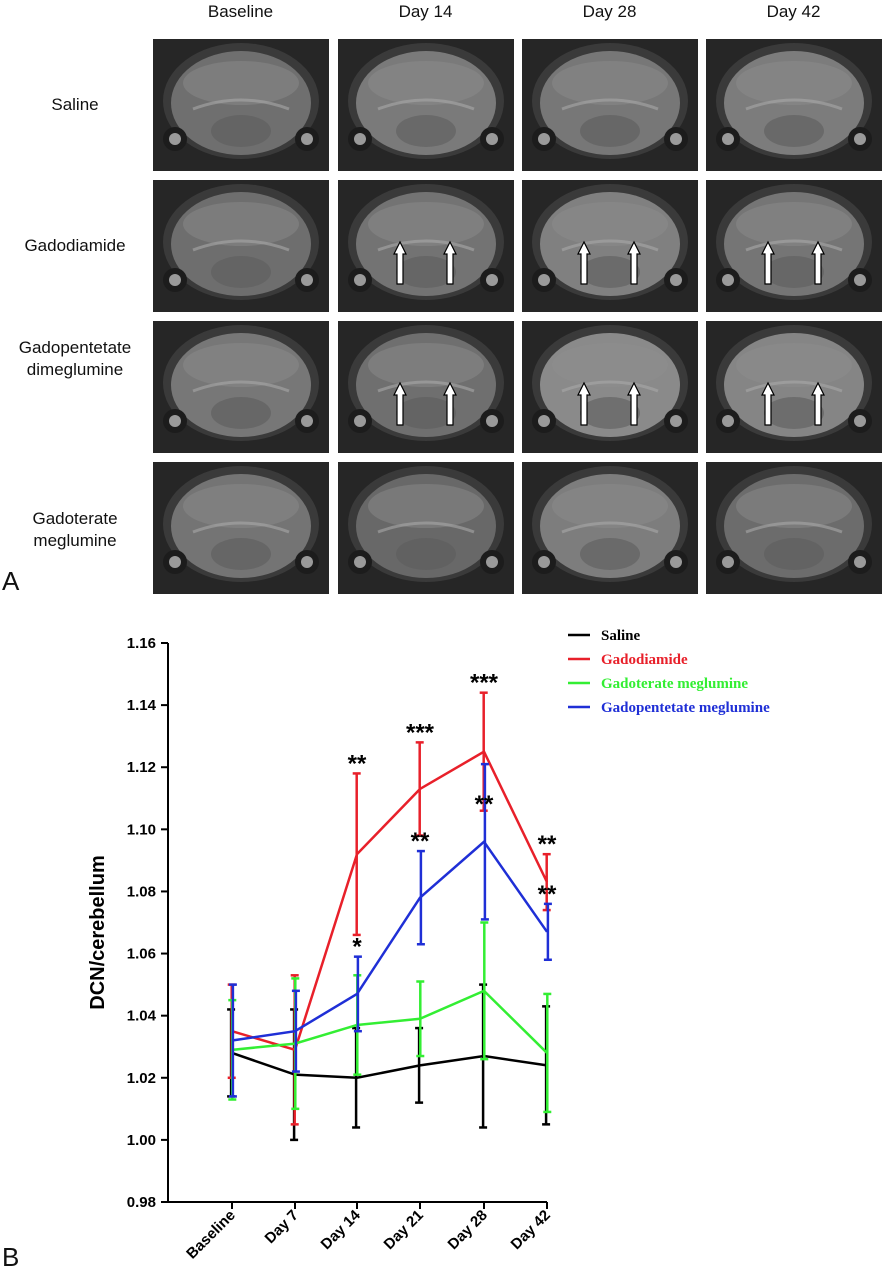 The image size is (883, 1280). What do you see at coordinates (211, 1235) in the screenshot?
I see `x-tick-label: Baseline` at bounding box center [211, 1235].